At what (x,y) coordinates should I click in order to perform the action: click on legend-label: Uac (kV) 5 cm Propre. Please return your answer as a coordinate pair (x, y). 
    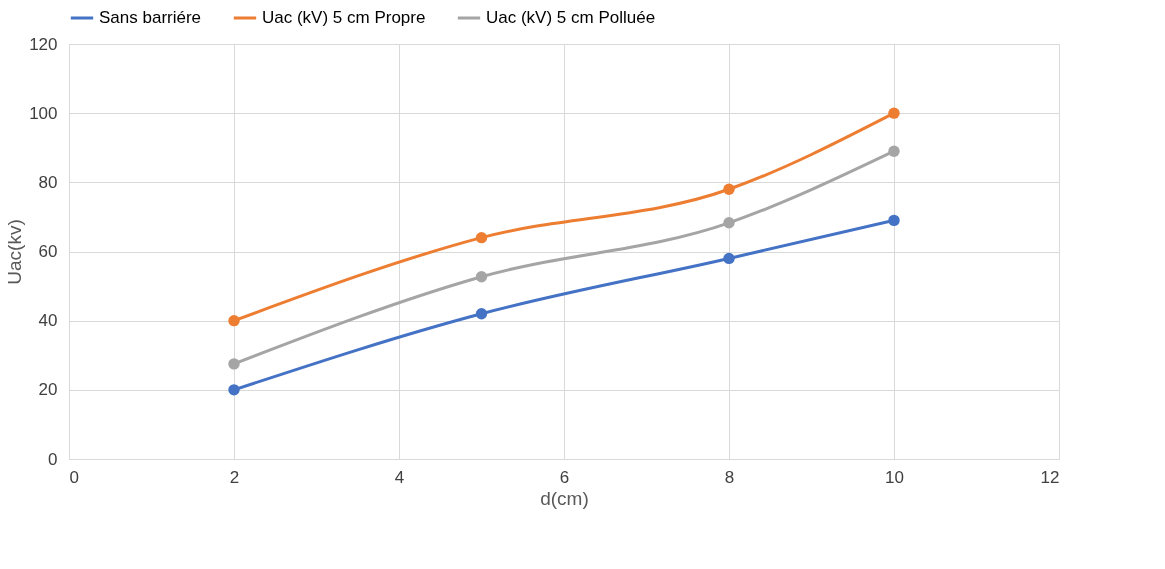
    Looking at the image, I should click on (344, 17).